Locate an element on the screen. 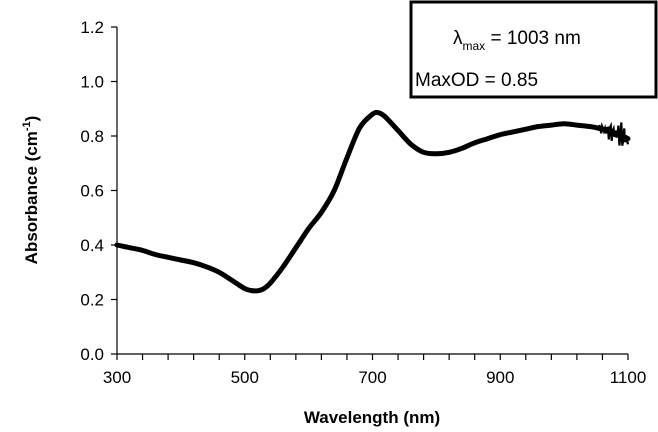 Image resolution: width=658 pixels, height=432 pixels. y-axis-title-superscript: -1 is located at coordinates (27, 126).